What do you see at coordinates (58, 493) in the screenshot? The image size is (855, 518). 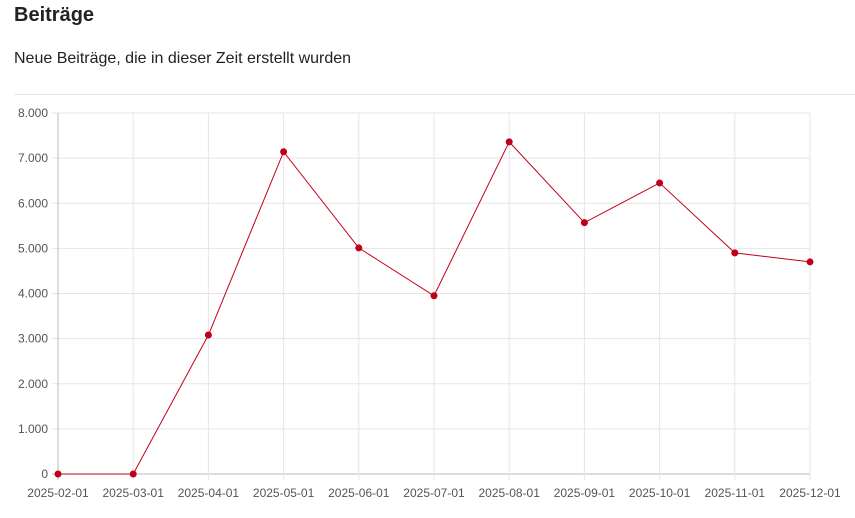 I see `x-tick-label: 2025-02-01` at bounding box center [58, 493].